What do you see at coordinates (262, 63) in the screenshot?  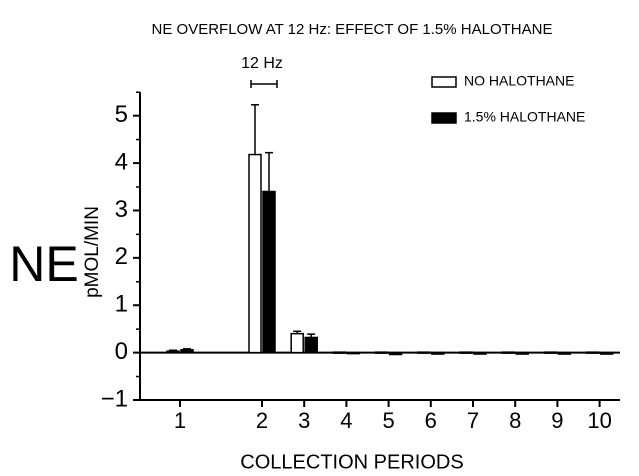 I see `annotation: 12 Hz` at bounding box center [262, 63].